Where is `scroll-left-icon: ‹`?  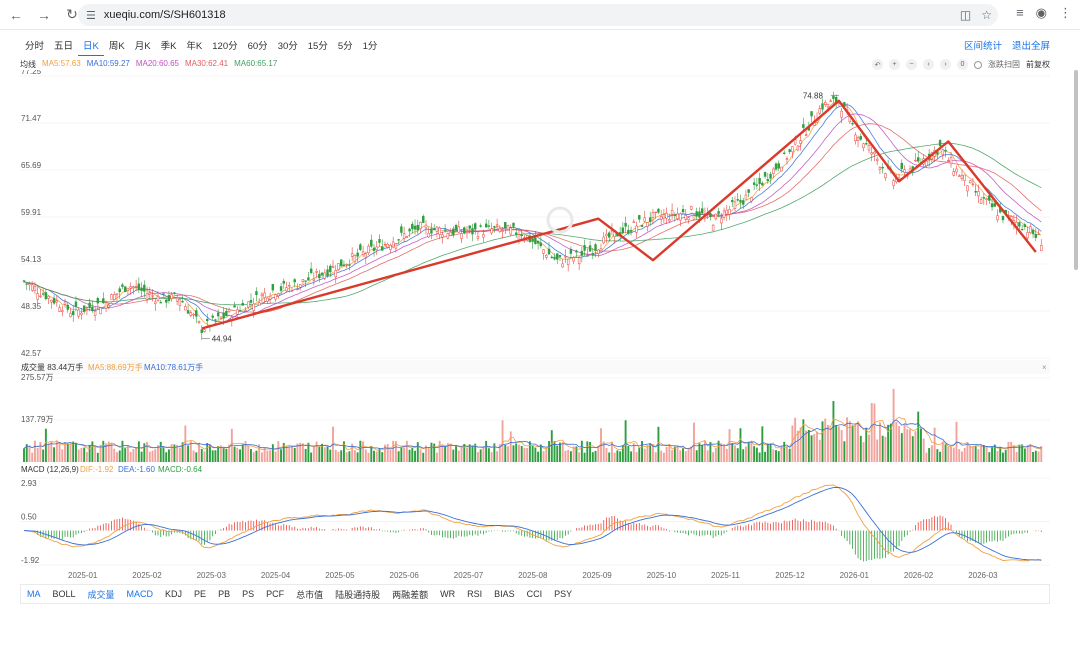
scroll-left-icon: ‹ is located at coordinates (928, 64).